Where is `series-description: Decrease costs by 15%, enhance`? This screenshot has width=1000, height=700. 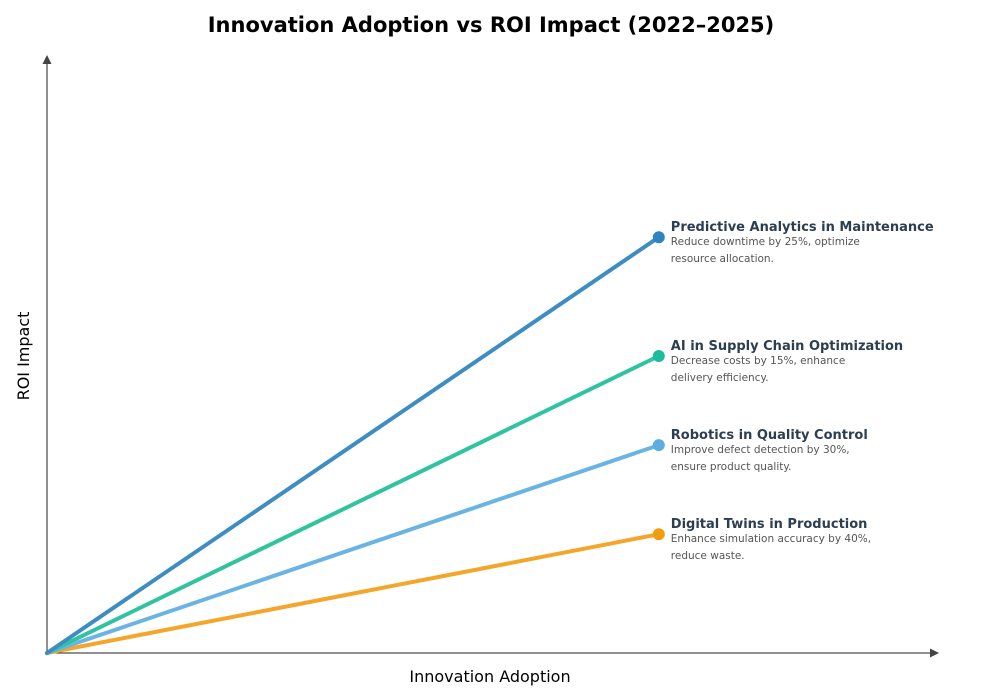 series-description: Decrease costs by 15%, enhance is located at coordinates (758, 361).